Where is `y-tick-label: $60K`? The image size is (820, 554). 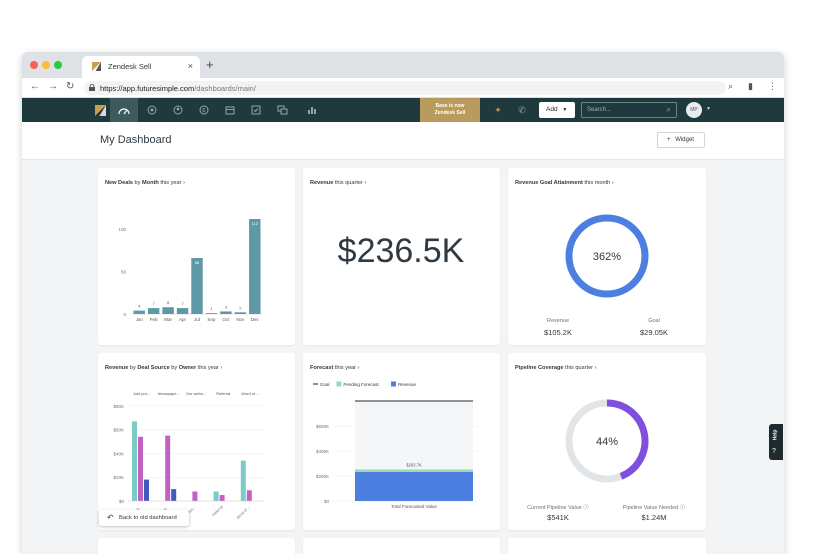
y-tick-label: $60K is located at coordinates (118, 430).